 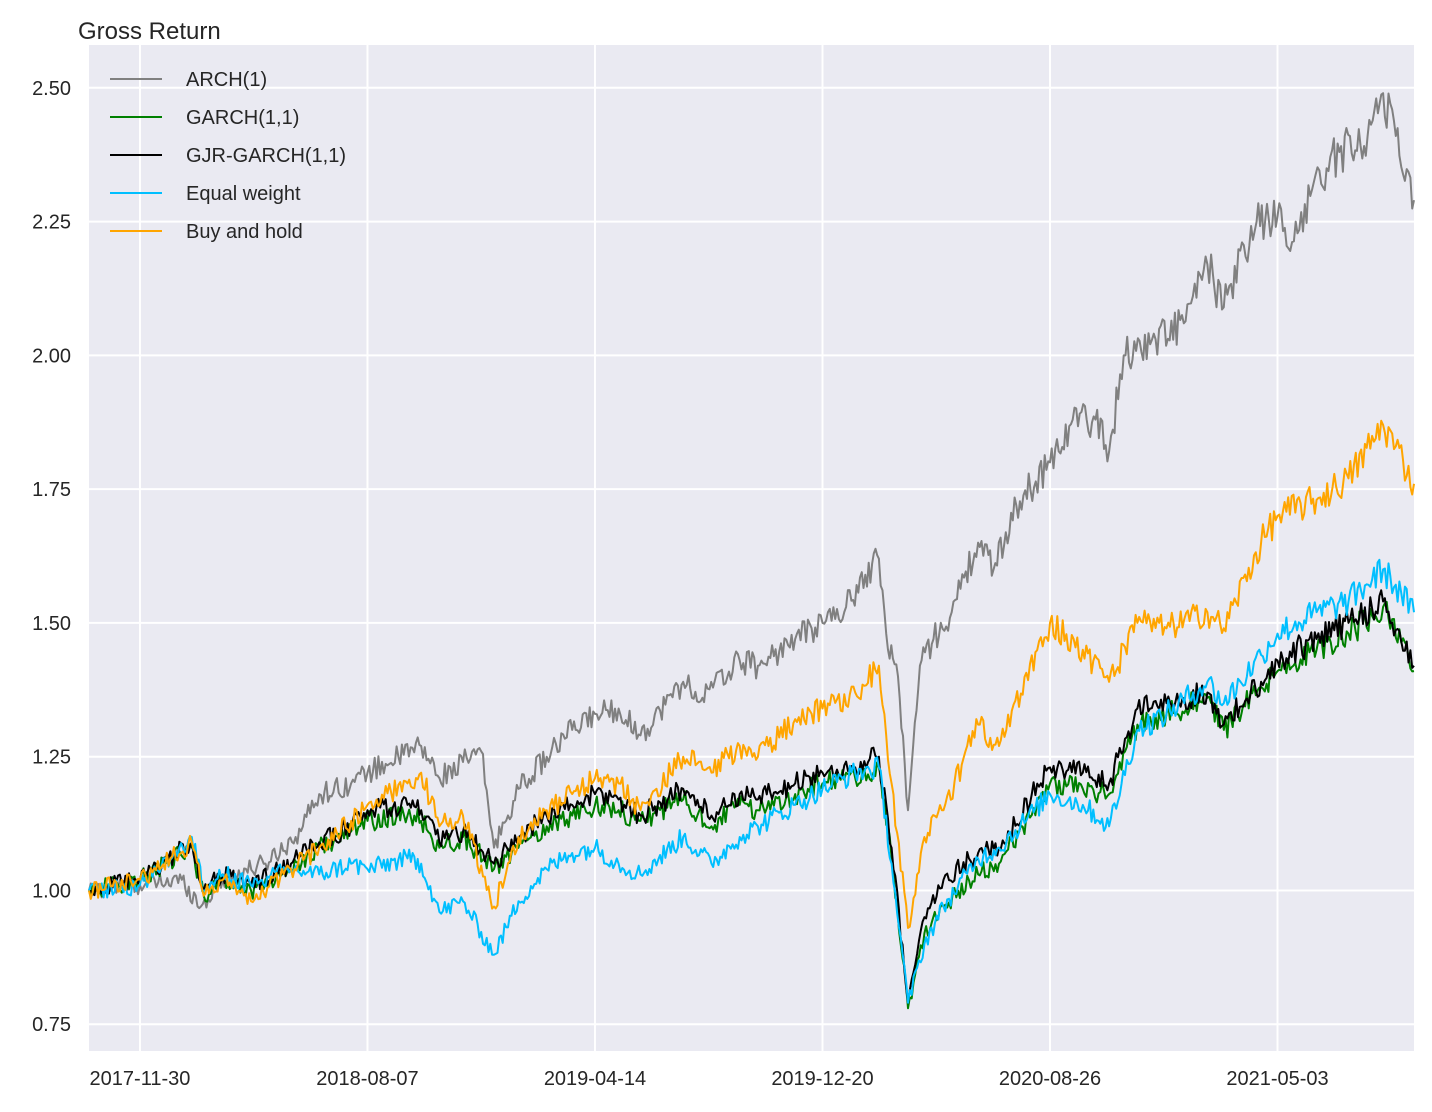 I want to click on y-tick-labels: 0.75 1.00 1.25 1.50 1.75 2.00 2.25 2.50, so click(x=51, y=557).